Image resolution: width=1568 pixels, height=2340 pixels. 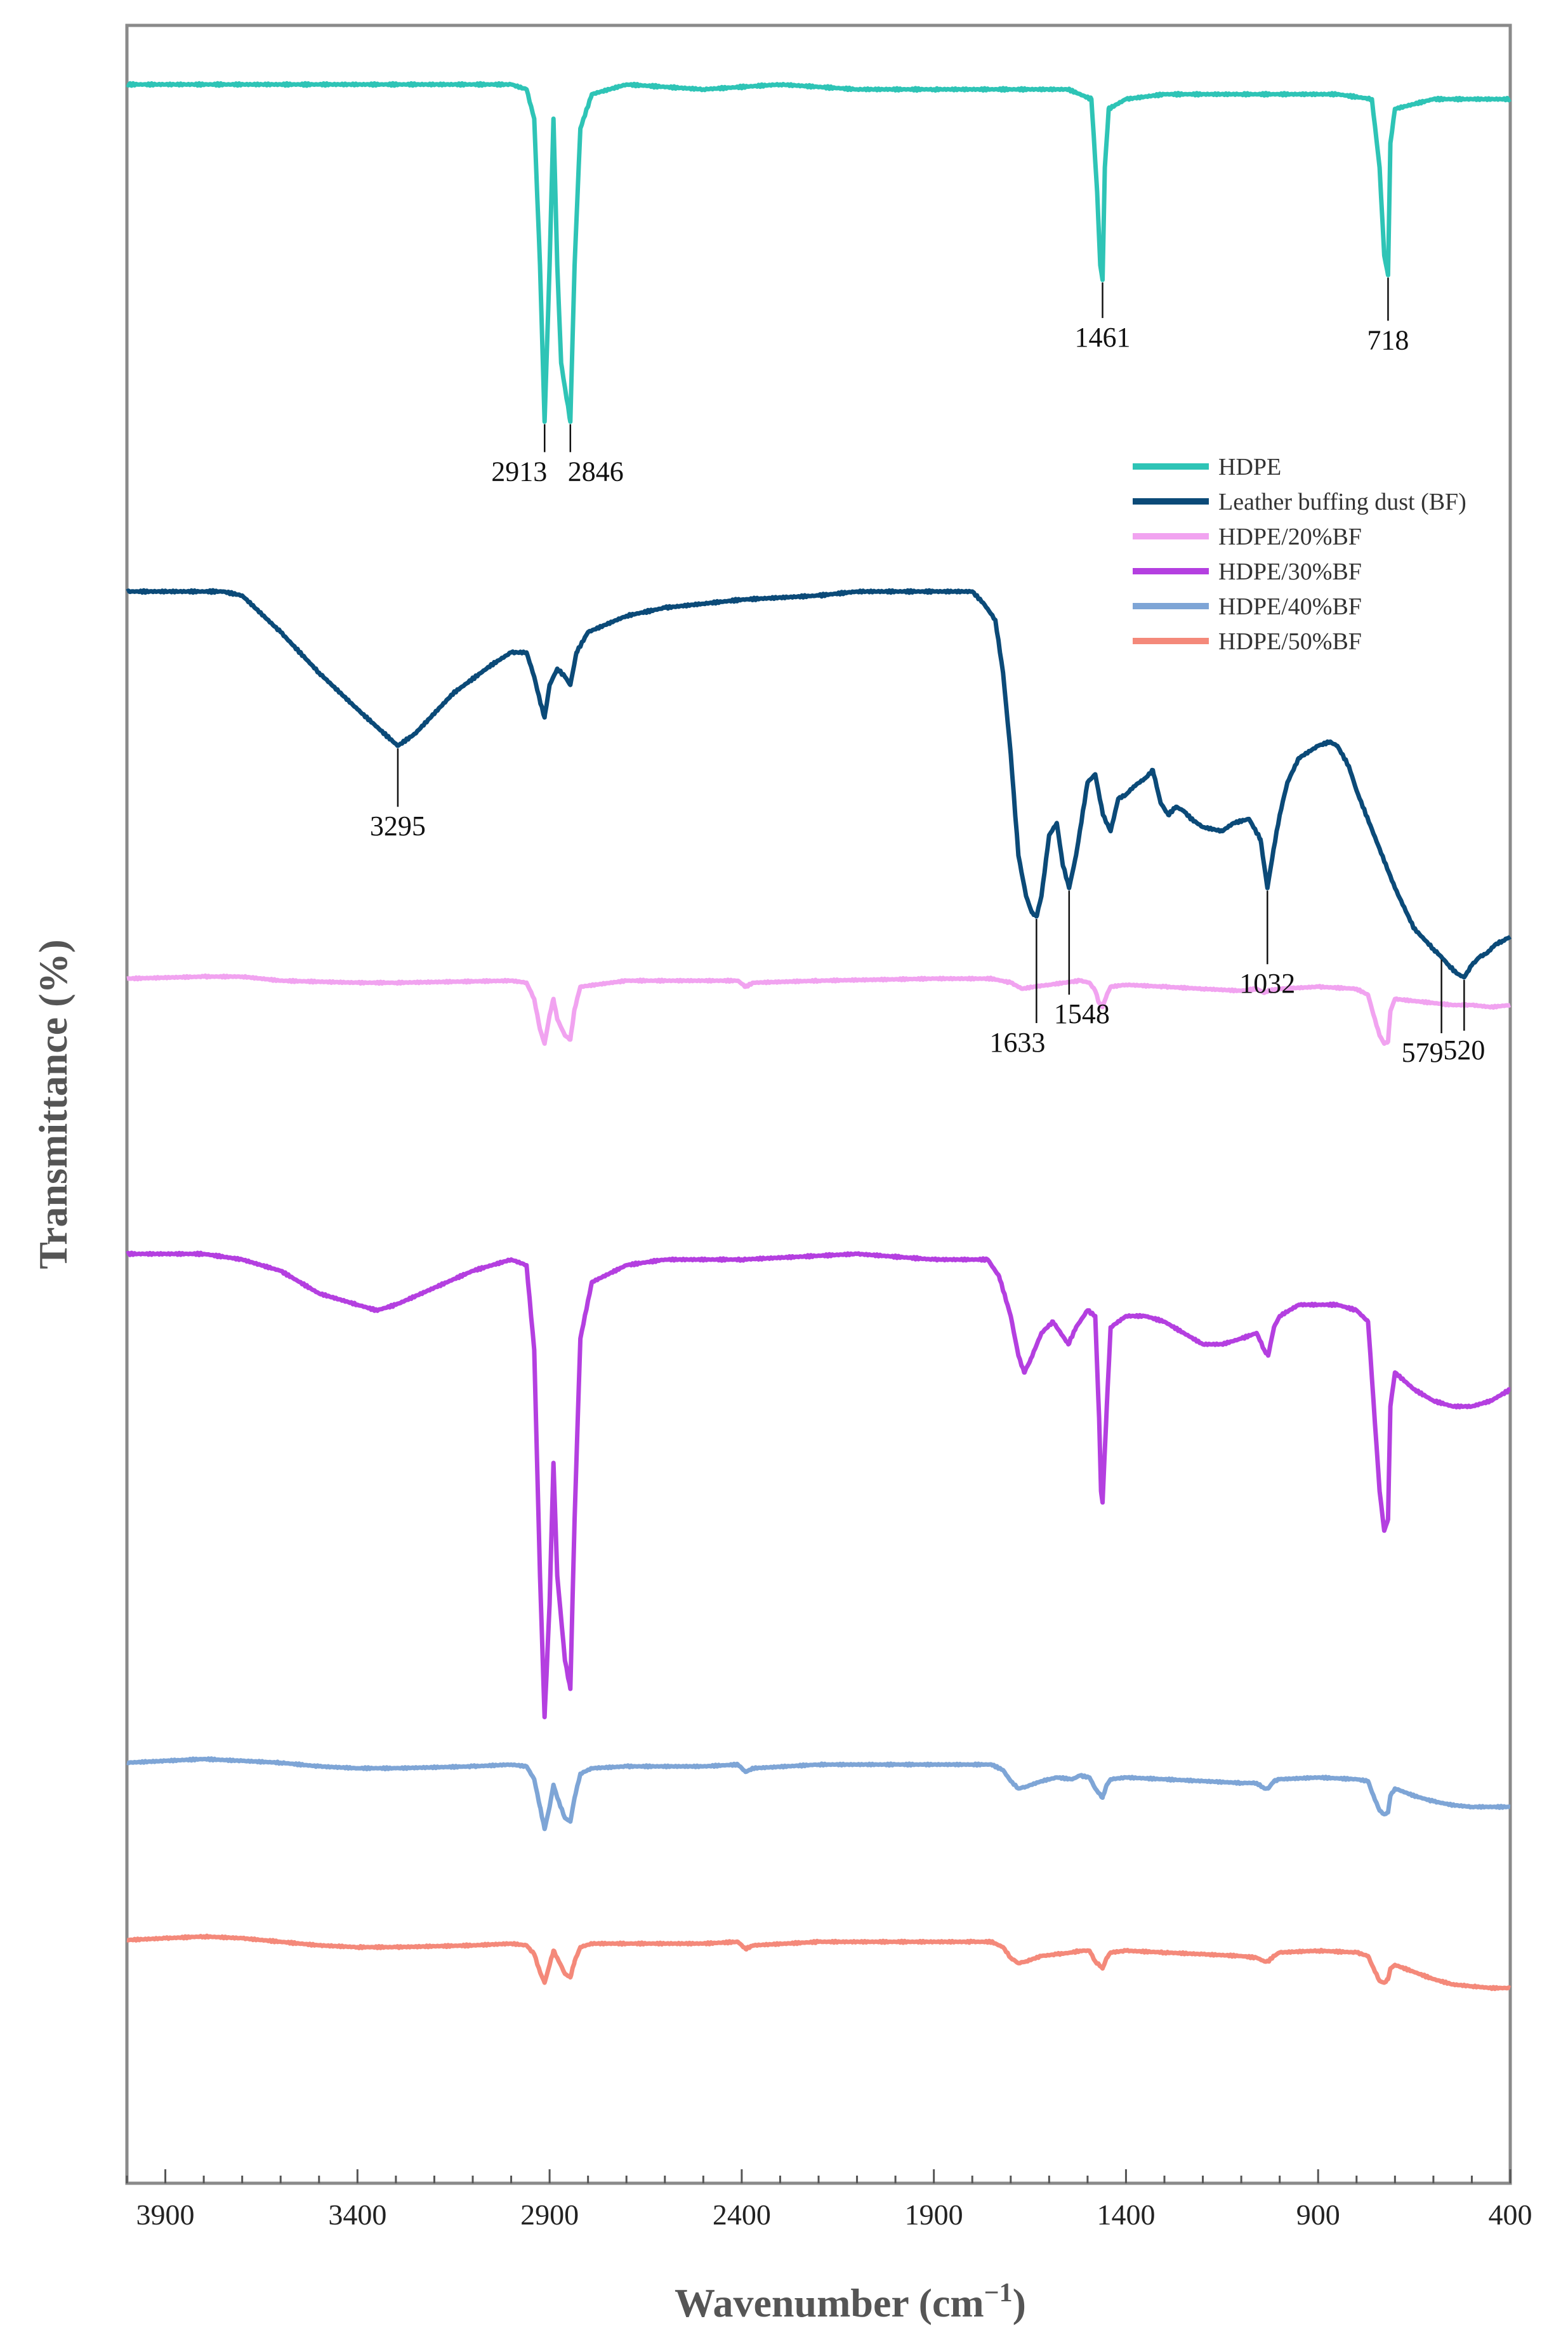 What do you see at coordinates (1423, 1052) in the screenshot?
I see `peak-label: 579` at bounding box center [1423, 1052].